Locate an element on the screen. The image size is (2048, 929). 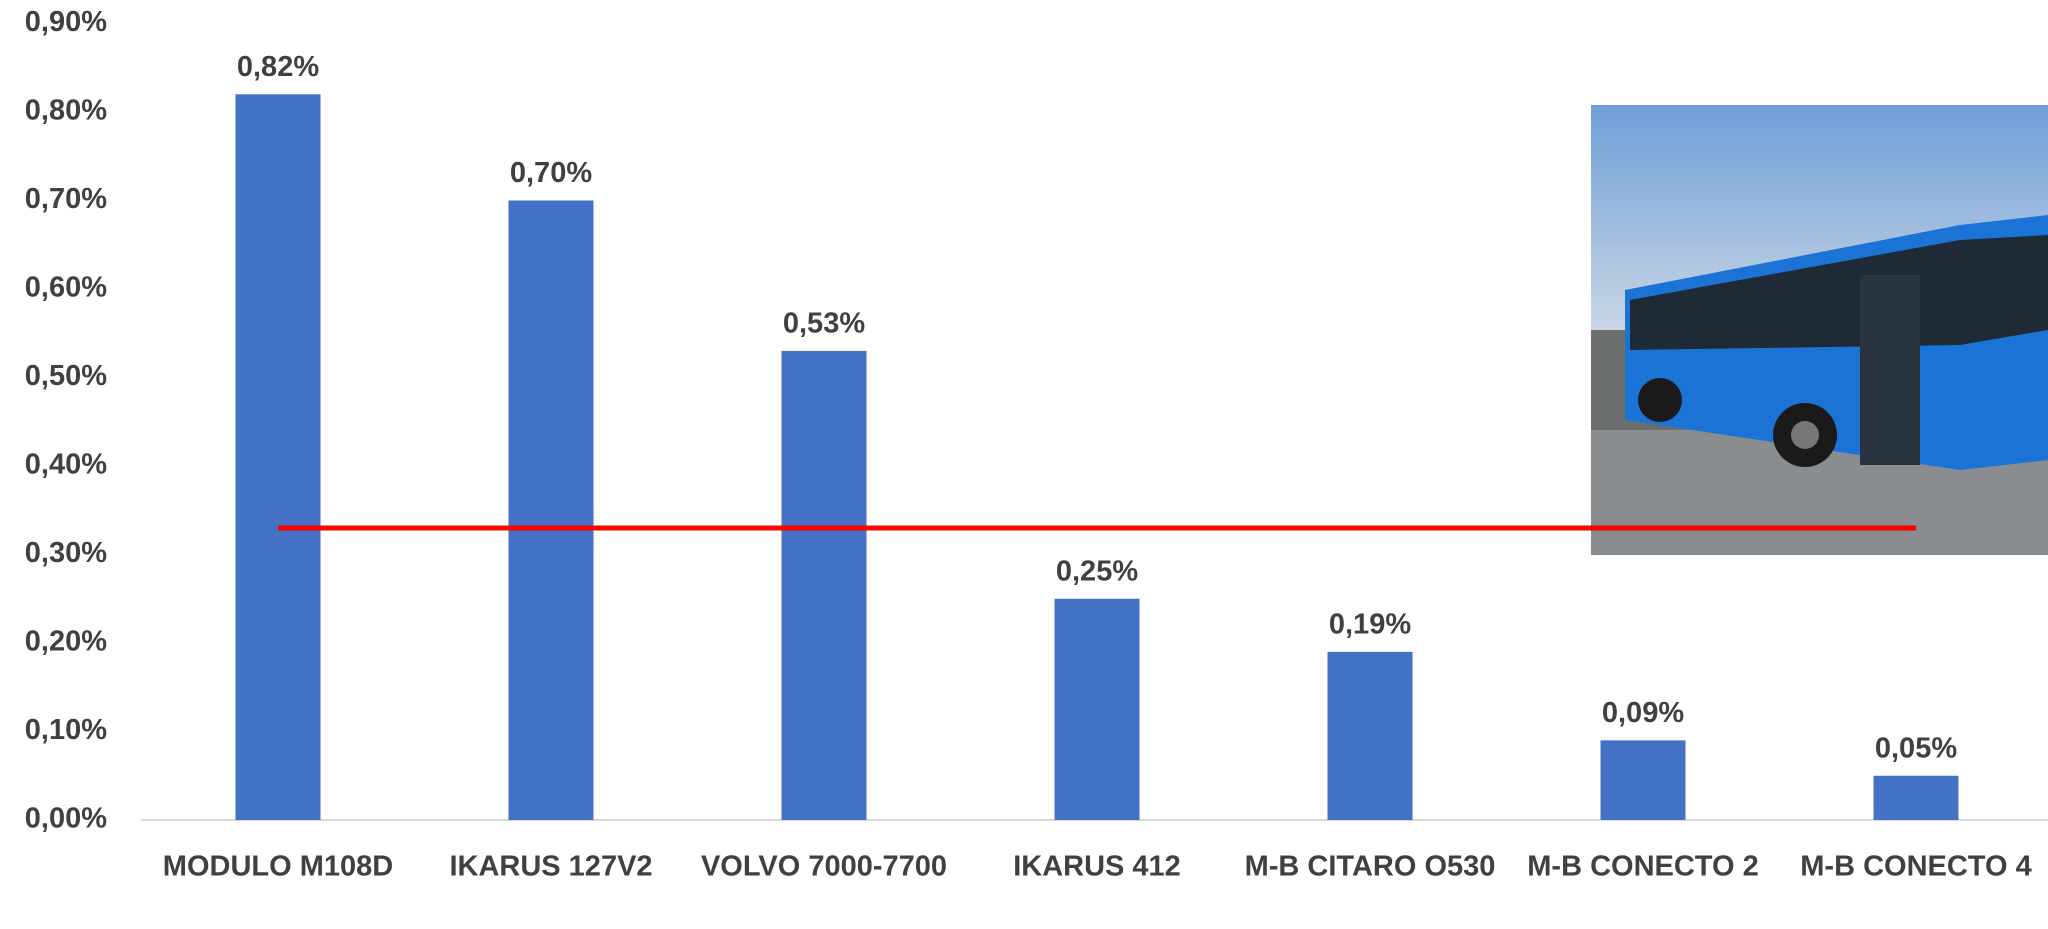
x-tick-label: IKARUS 412 is located at coordinates (1097, 867).